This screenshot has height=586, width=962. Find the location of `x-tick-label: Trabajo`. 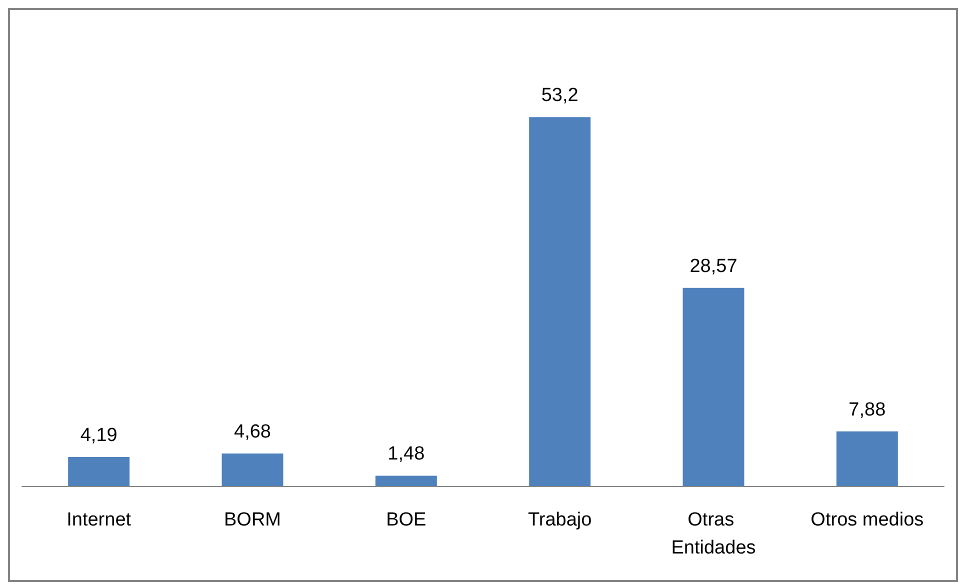

x-tick-label: Trabajo is located at coordinates (560, 520).